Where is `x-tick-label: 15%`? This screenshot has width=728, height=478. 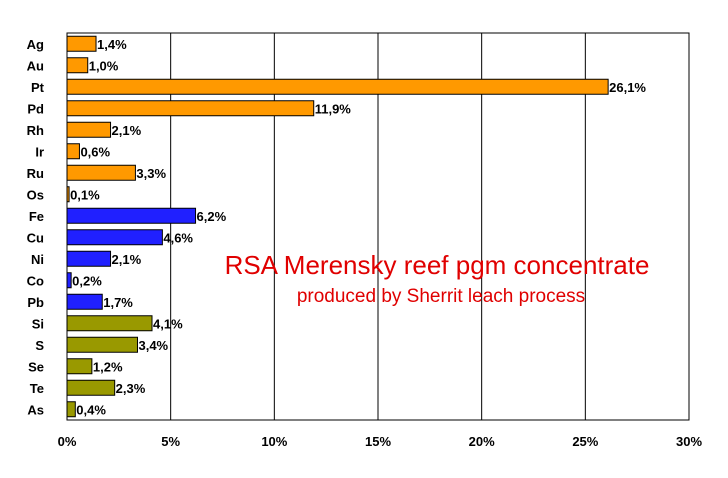 x-tick-label: 15% is located at coordinates (378, 441).